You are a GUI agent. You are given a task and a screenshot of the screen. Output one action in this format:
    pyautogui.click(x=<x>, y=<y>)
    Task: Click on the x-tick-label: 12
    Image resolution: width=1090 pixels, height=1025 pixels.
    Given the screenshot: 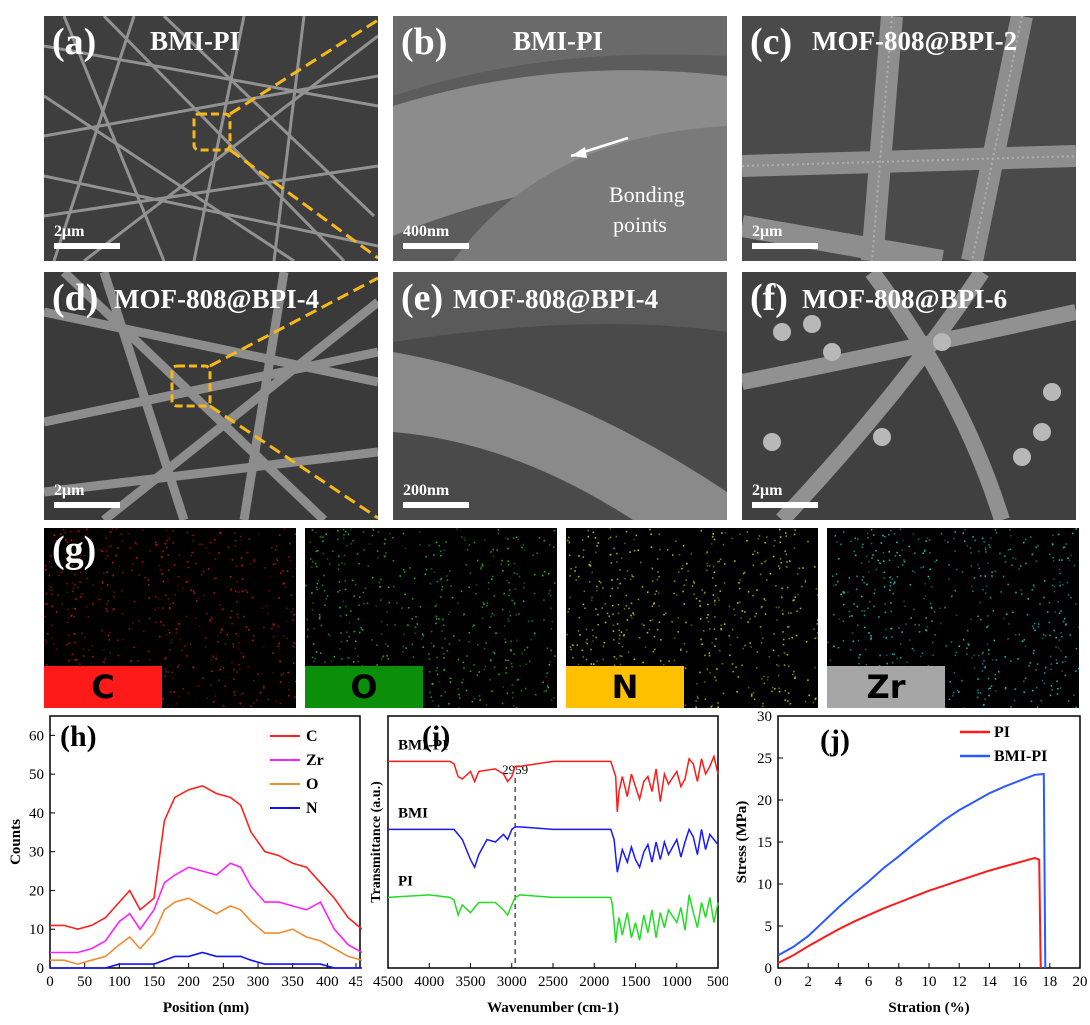 What is the action you would take?
    pyautogui.click(x=959, y=982)
    